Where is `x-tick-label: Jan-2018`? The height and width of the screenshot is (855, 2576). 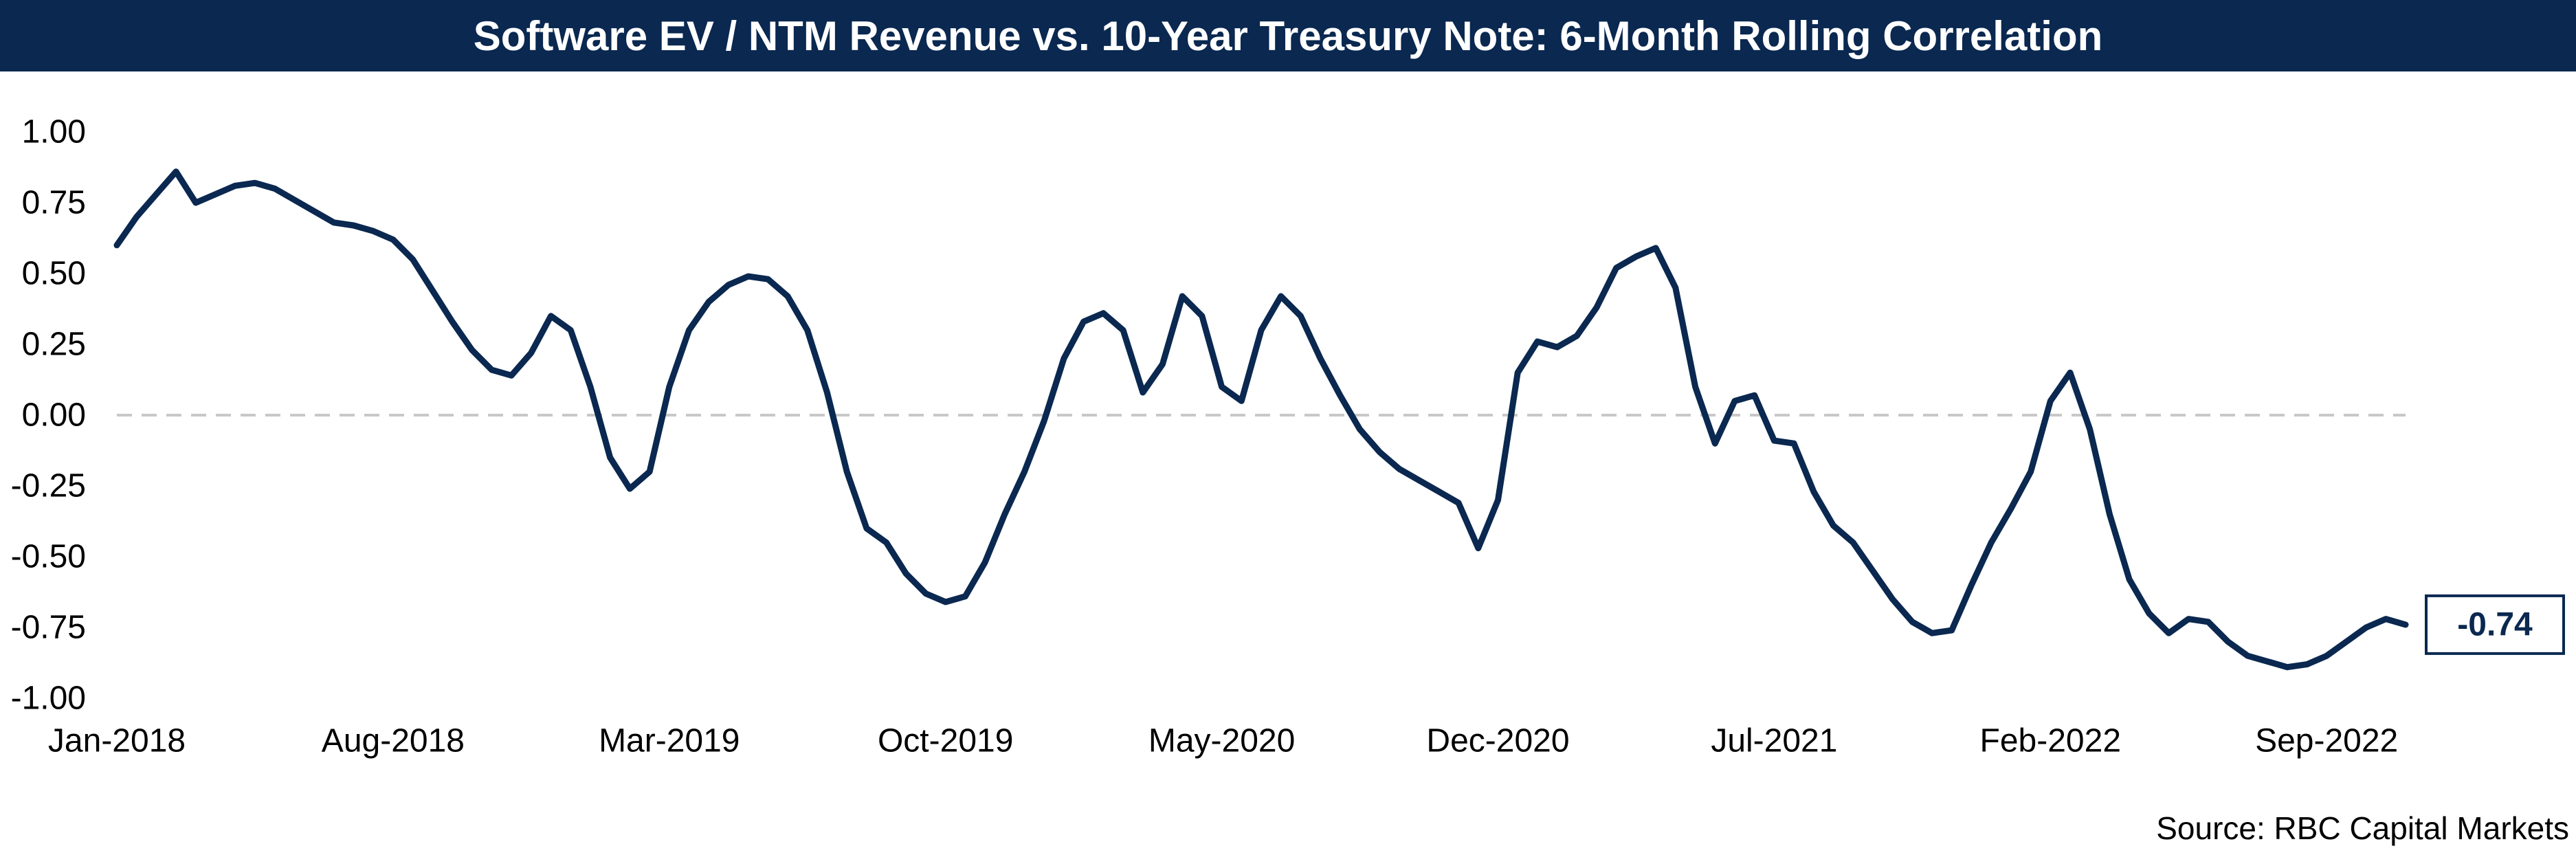 x-tick-label: Jan-2018 is located at coordinates (117, 741).